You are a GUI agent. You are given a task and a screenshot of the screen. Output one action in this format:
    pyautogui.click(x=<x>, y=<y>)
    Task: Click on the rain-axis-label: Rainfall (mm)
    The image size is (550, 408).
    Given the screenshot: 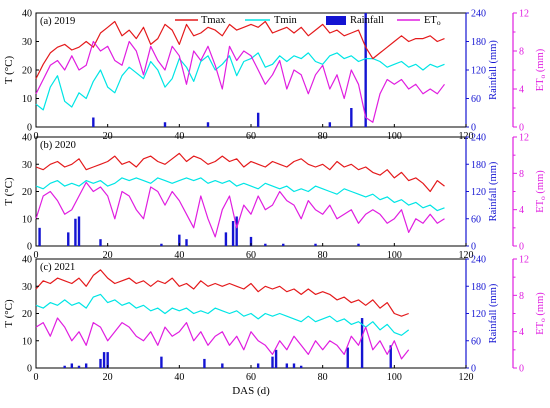 What is the action you would take?
    pyautogui.click(x=493, y=191)
    